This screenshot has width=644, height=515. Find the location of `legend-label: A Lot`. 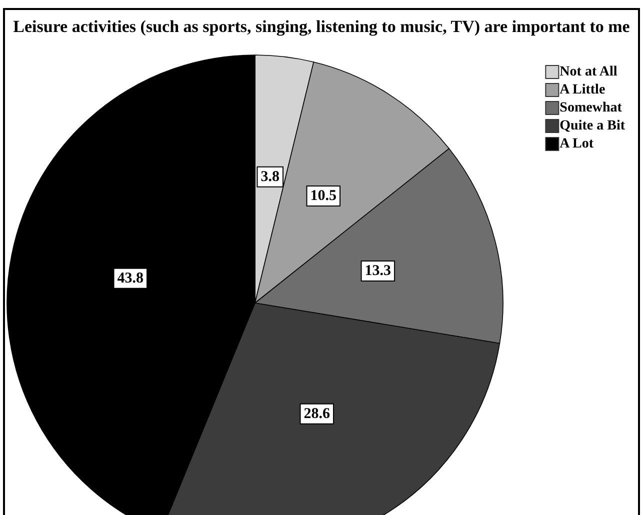

legend-label: A Lot is located at coordinates (577, 144).